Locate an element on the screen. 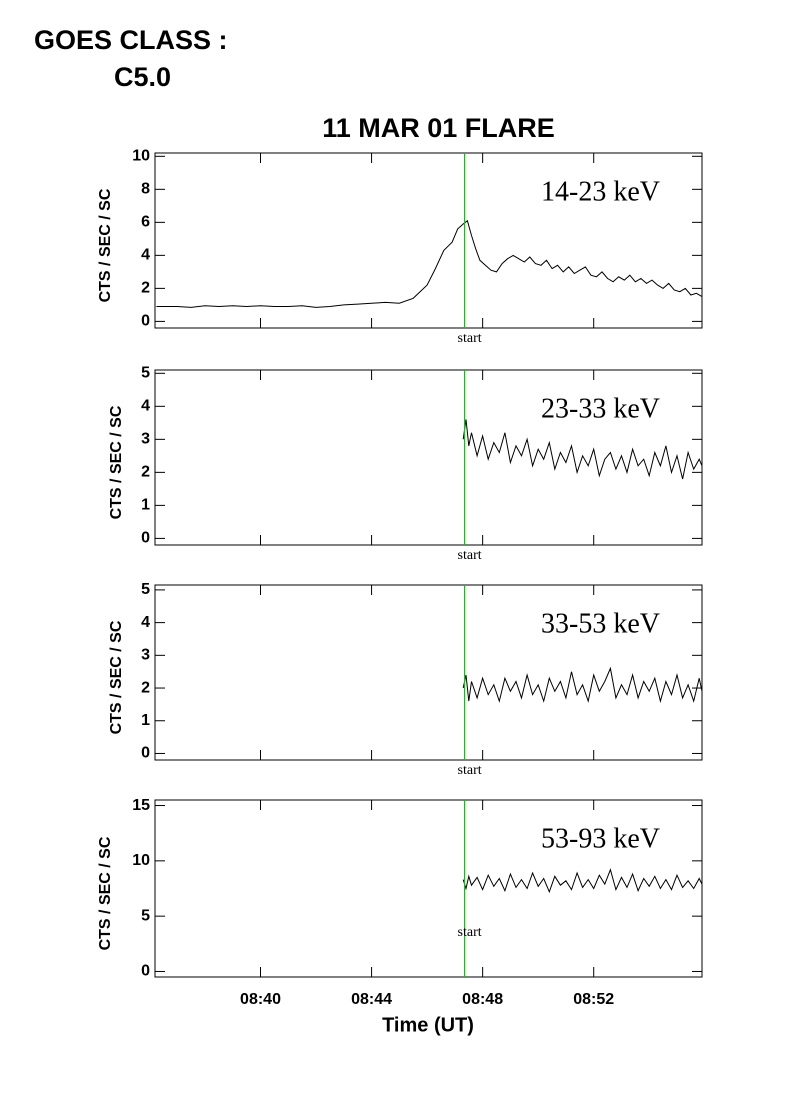 This screenshot has width=790, height=1118. x-tick-label: 08:44 is located at coordinates (371, 999).